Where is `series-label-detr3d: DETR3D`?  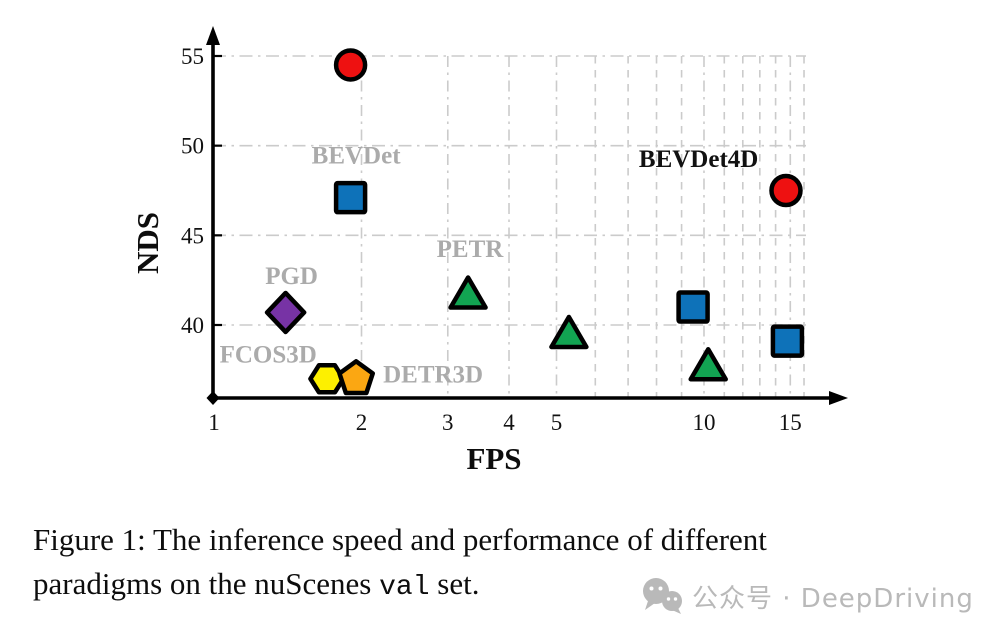 series-label-detr3d: DETR3D is located at coordinates (433, 374).